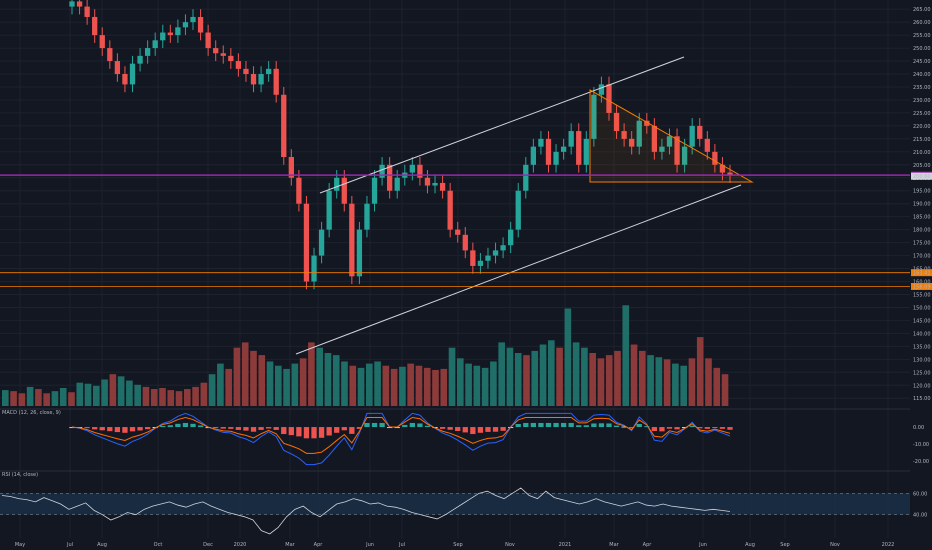 The width and height of the screenshot is (932, 550). I want to click on price-marker-label: 158.09, so click(922, 287).